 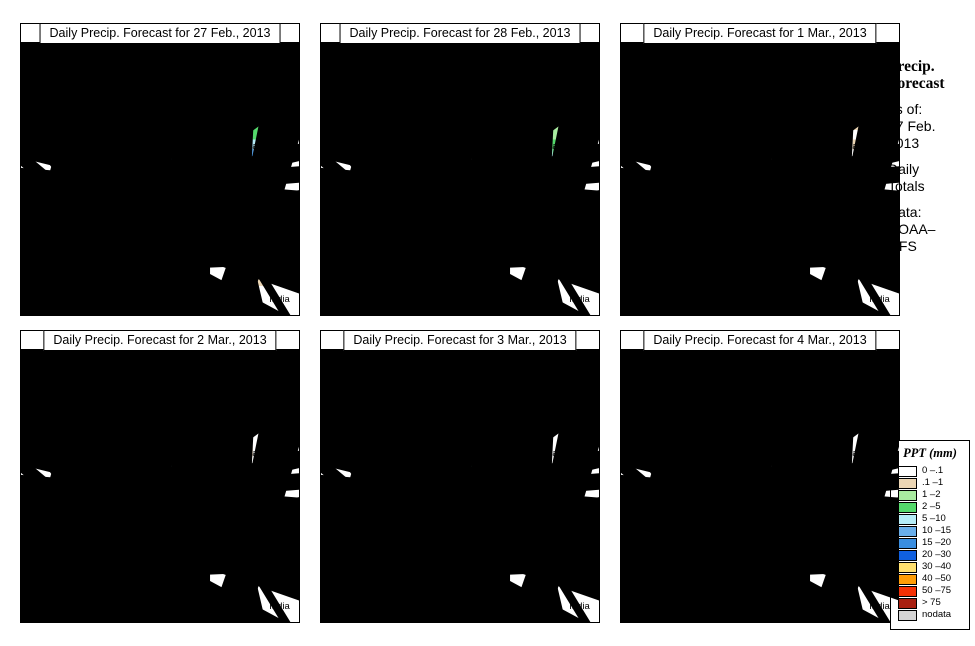 I want to click on panel-title: Daily Precip. Forecast for 2 Mar., 2013, so click(x=160, y=340).